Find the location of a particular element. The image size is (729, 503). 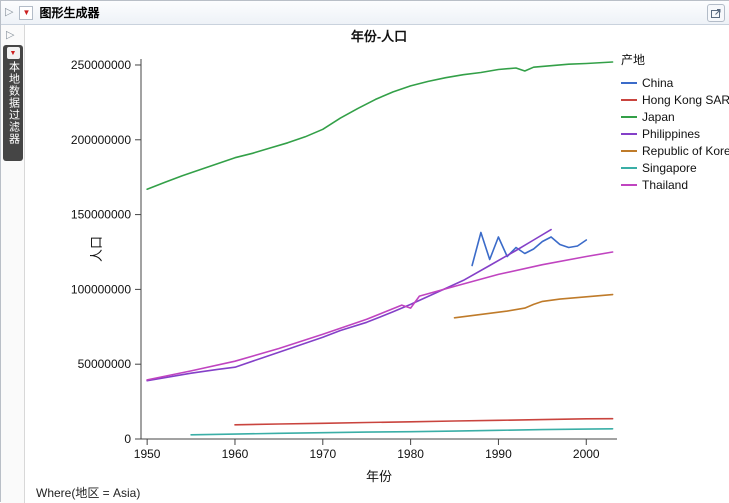

x-tick-label: 1980 is located at coordinates (410, 454).